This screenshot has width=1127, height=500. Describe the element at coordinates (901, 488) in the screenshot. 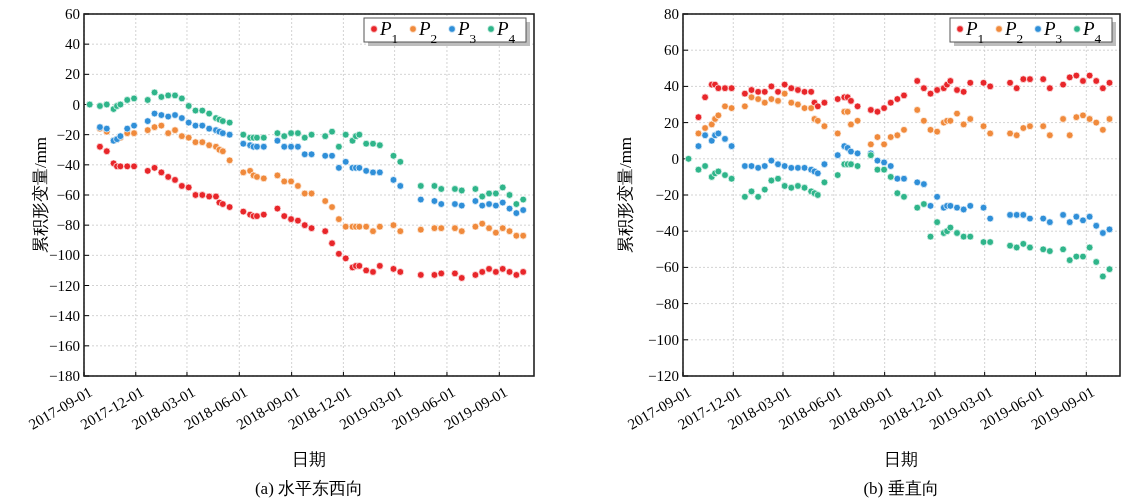

I see `text: (b) 垂直向` at that location.